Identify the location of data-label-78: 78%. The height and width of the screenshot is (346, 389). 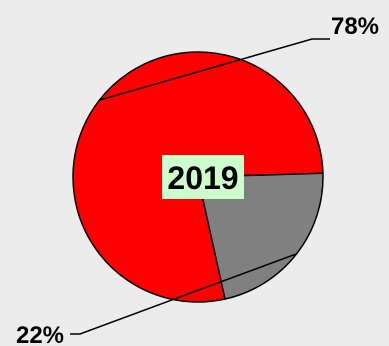
(355, 26).